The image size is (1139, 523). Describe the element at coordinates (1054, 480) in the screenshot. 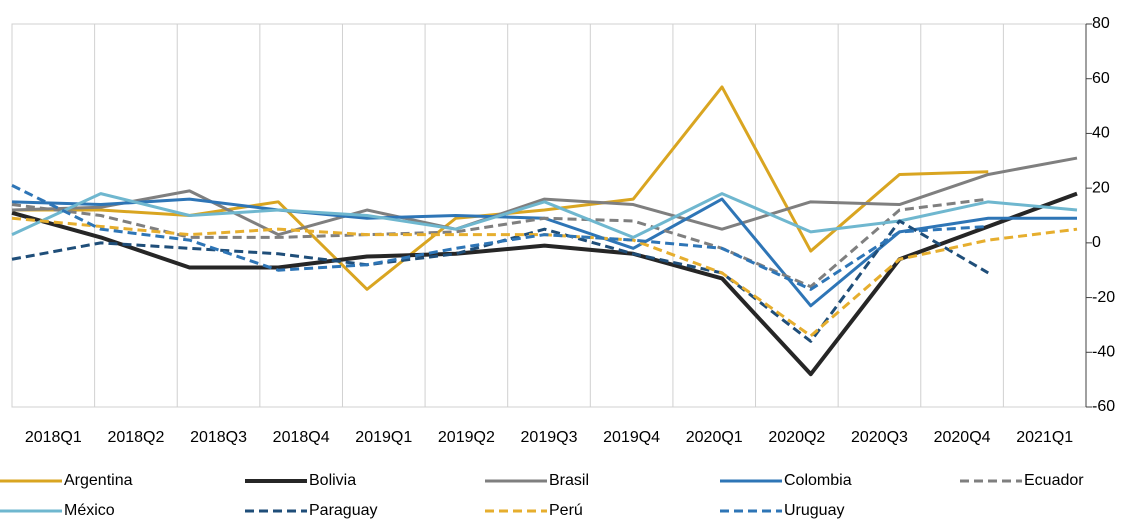

I see `legend-label: Ecuador` at that location.